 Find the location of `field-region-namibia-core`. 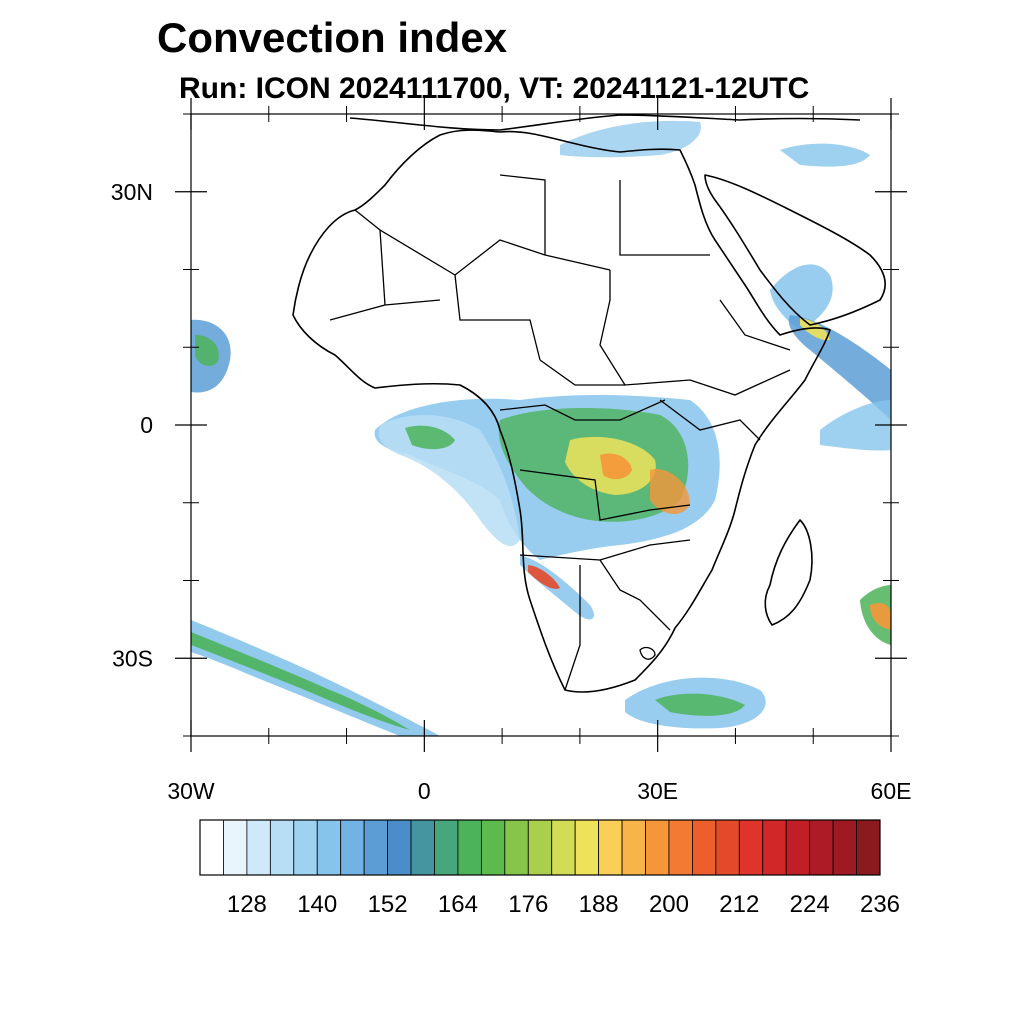

field-region-namibia-core is located at coordinates (544, 577).